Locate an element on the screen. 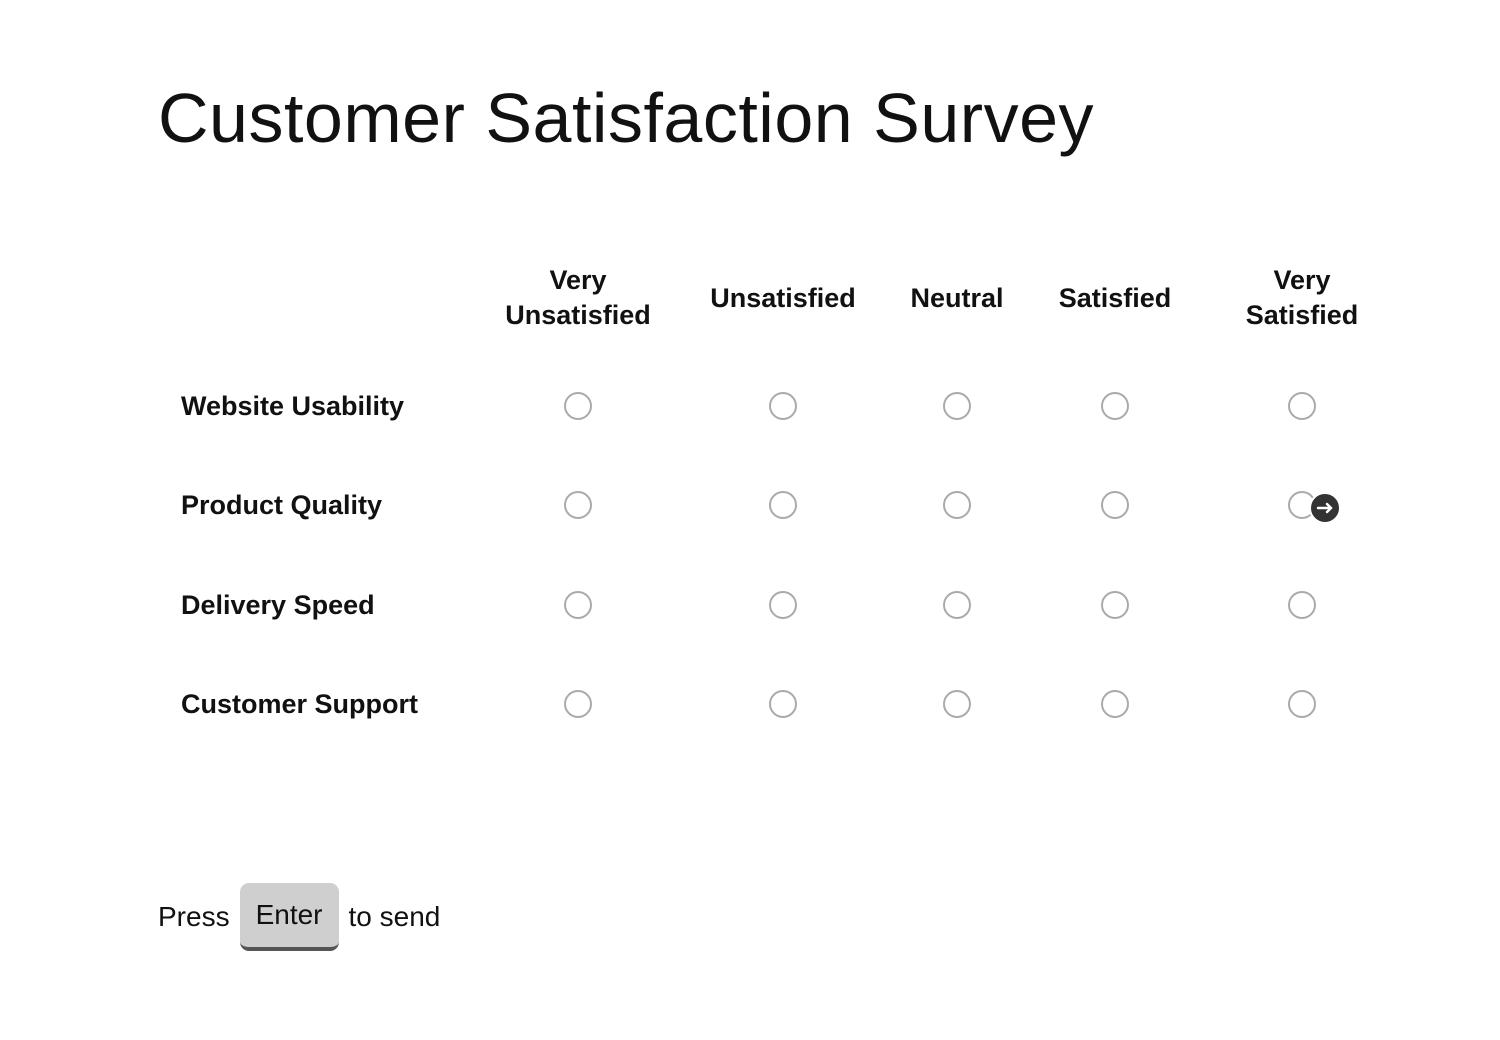 This screenshot has width=1500, height=1040. column-header-clip: Very Satisfied is located at coordinates (1297, 298).